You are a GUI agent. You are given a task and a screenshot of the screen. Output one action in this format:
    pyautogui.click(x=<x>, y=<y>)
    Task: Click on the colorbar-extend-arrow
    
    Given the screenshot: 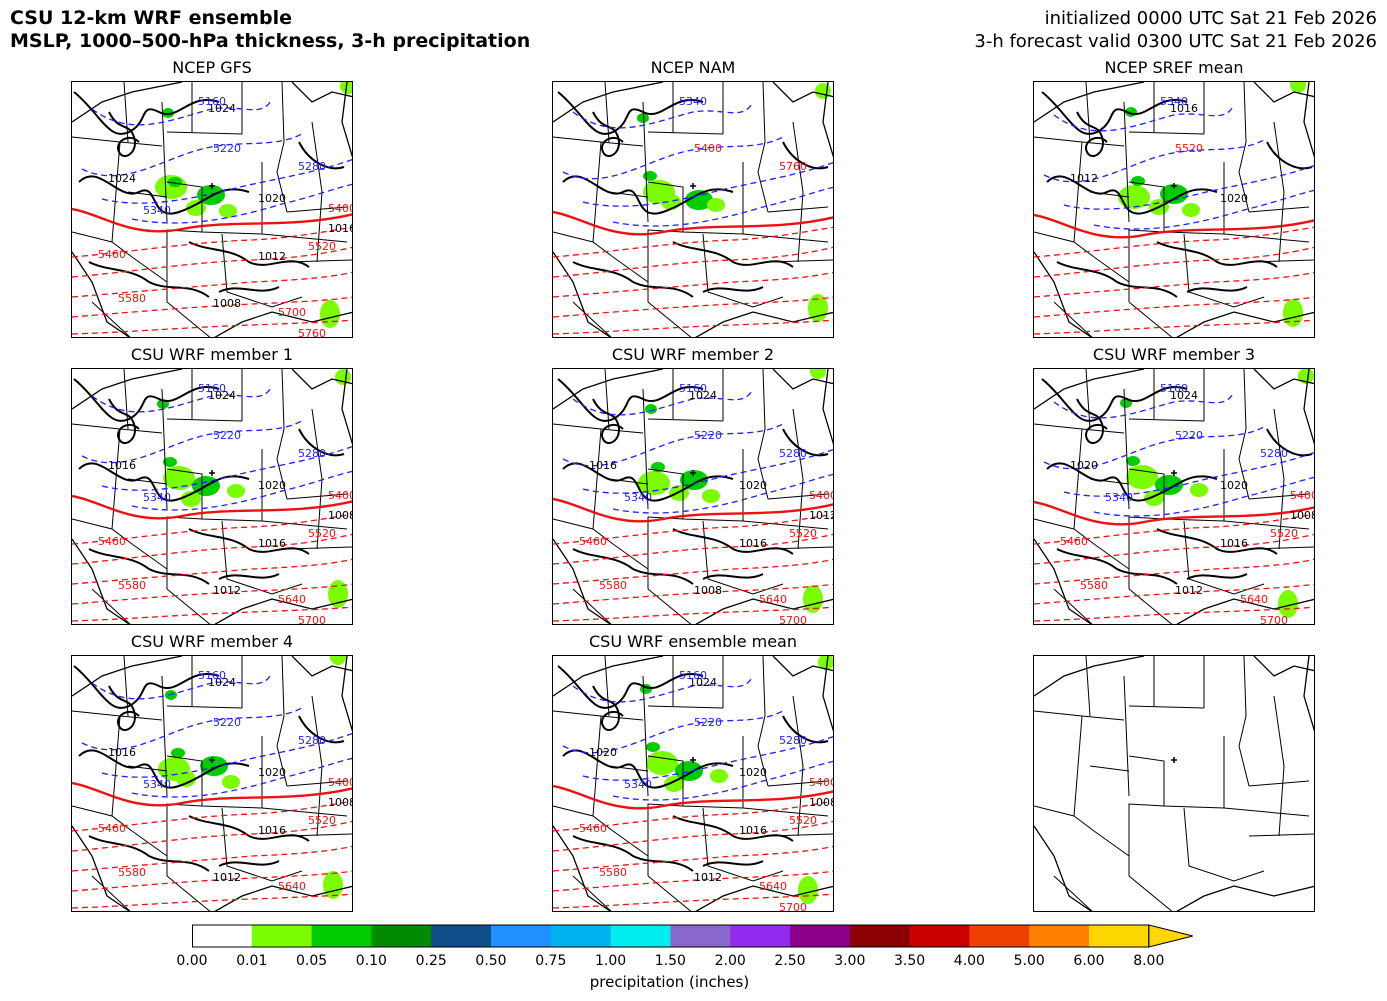 What is the action you would take?
    pyautogui.click(x=1170, y=936)
    